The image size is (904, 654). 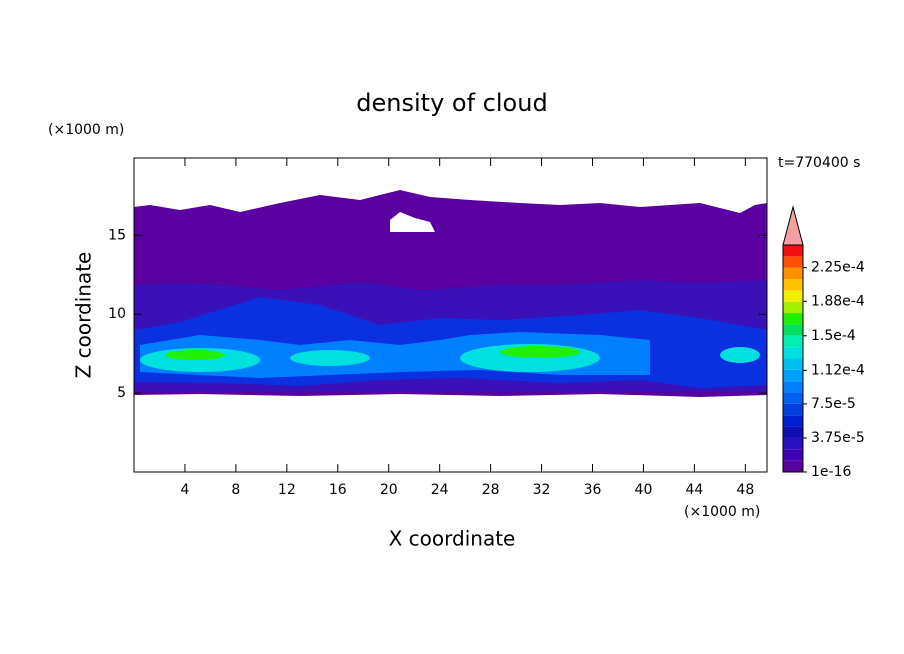 What do you see at coordinates (838, 301) in the screenshot?
I see `colorbar-tick-label: 1.88e-4` at bounding box center [838, 301].